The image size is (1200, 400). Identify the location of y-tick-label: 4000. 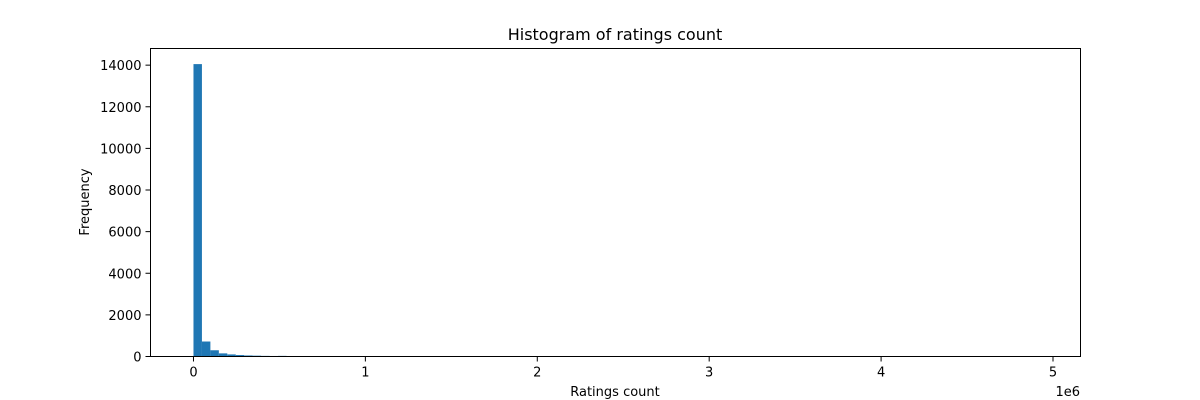
(124, 274).